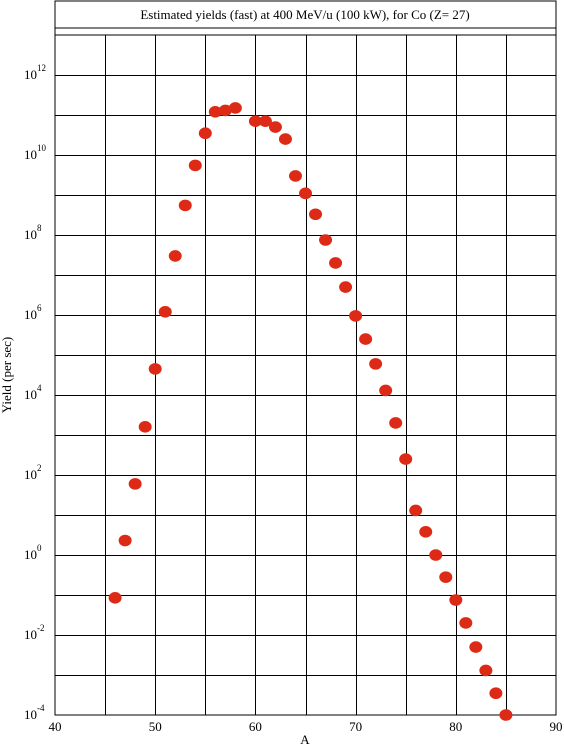 Image resolution: width=564 pixels, height=748 pixels. Describe the element at coordinates (155, 726) in the screenshot. I see `x-tick-label: 50` at that location.